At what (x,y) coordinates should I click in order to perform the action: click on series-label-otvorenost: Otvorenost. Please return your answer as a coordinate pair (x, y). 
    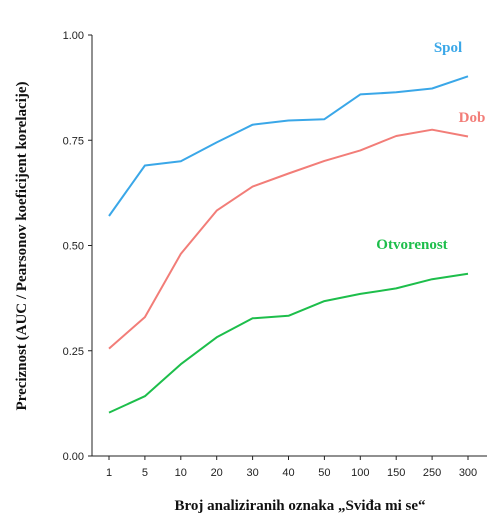
    Looking at the image, I should click on (411, 245).